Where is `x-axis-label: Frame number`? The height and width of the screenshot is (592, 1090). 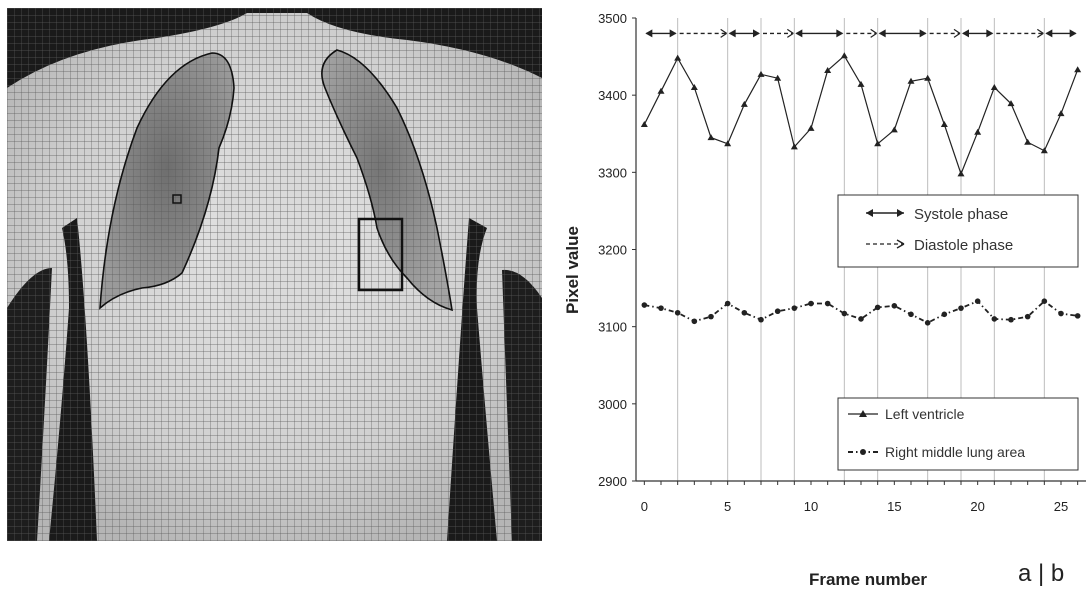 x-axis-label: Frame number is located at coordinates (868, 579).